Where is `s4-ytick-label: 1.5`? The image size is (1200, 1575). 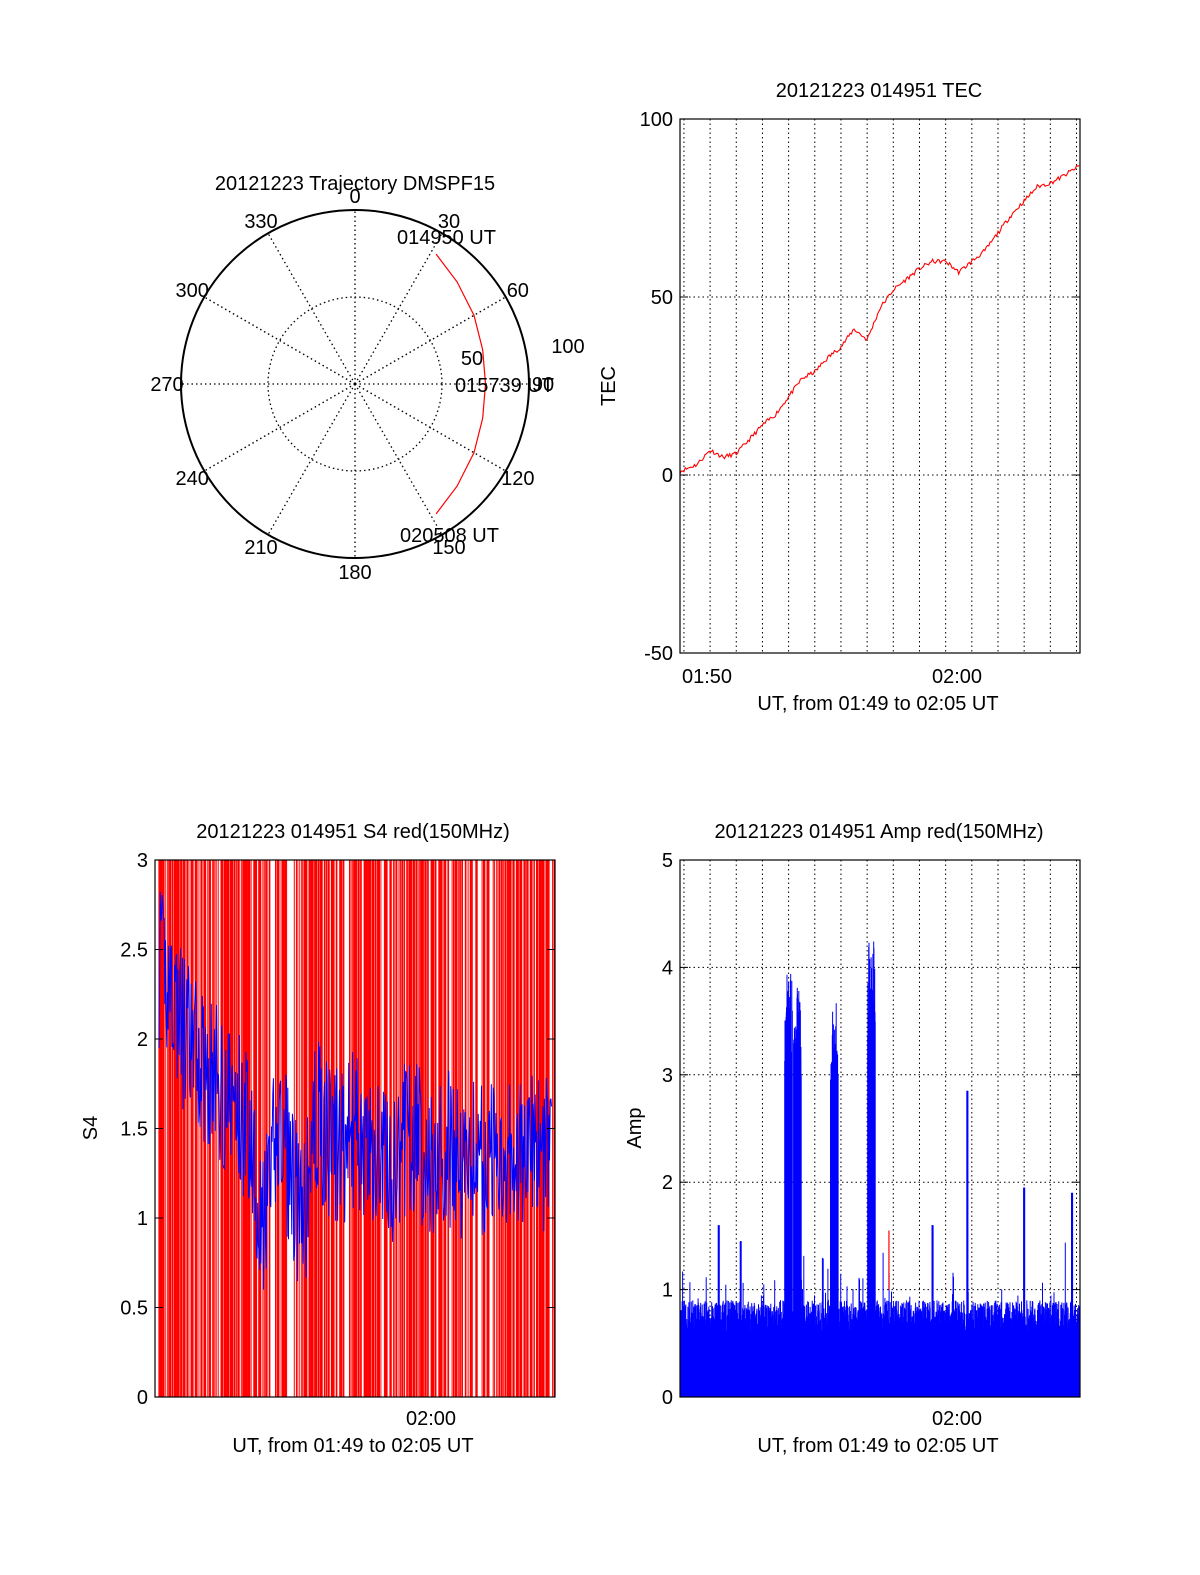
s4-ytick-label: 1.5 is located at coordinates (134, 1130).